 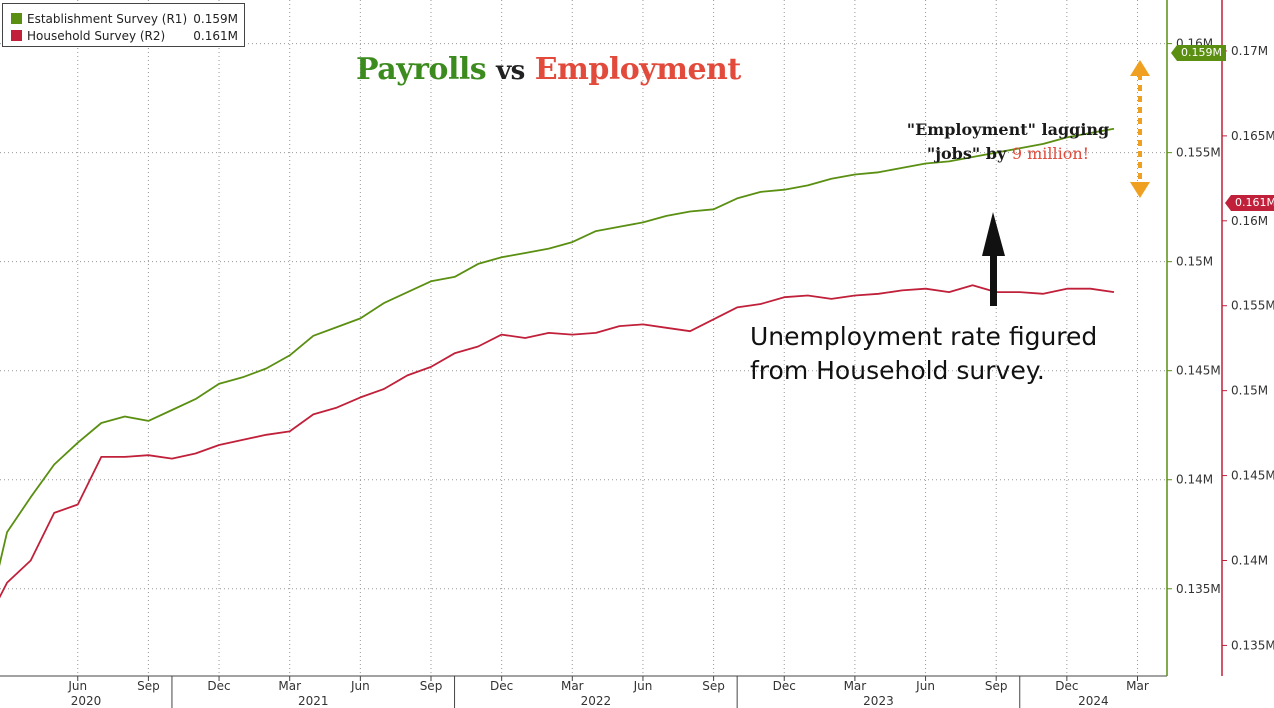 What do you see at coordinates (421, 69) in the screenshot?
I see `title-payrolls: Payrolls` at bounding box center [421, 69].